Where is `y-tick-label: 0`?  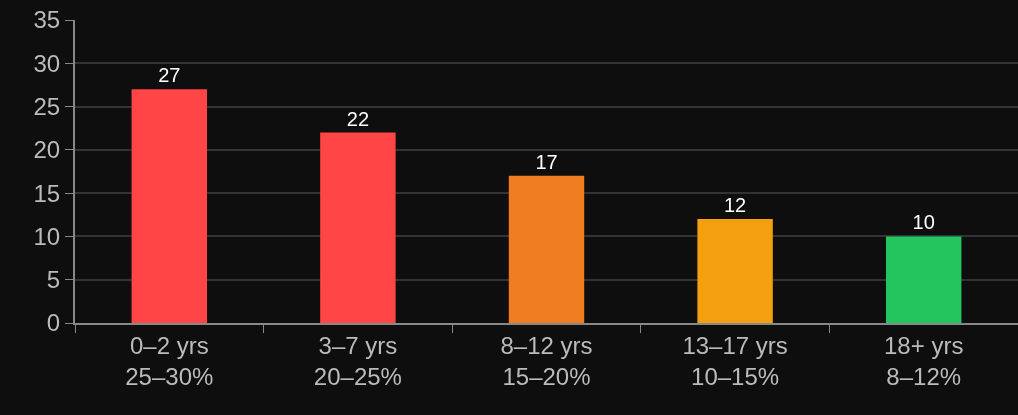 y-tick-label: 0 is located at coordinates (53, 323).